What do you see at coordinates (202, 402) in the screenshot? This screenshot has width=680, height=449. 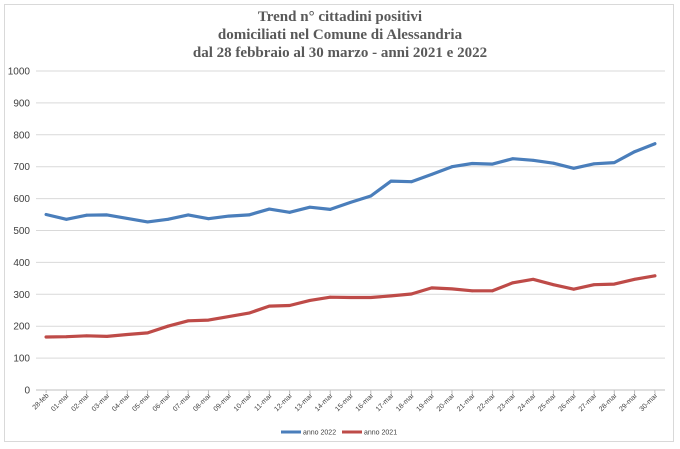 I see `x-tick-label: 08-mar` at bounding box center [202, 402].